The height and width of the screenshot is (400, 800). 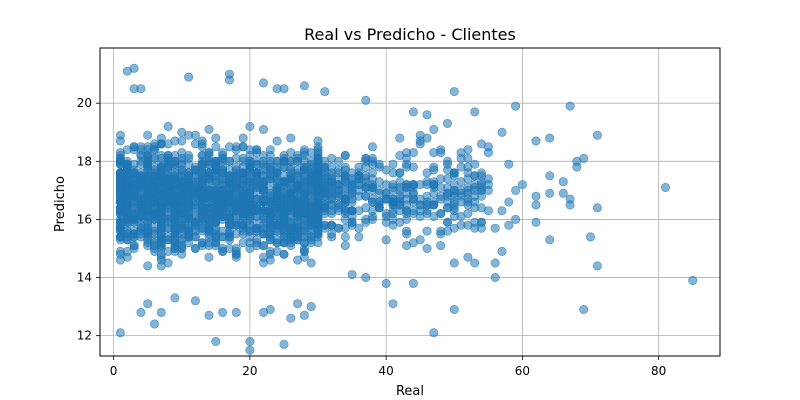 What do you see at coordinates (410, 391) in the screenshot?
I see `x-axis-label: Real` at bounding box center [410, 391].